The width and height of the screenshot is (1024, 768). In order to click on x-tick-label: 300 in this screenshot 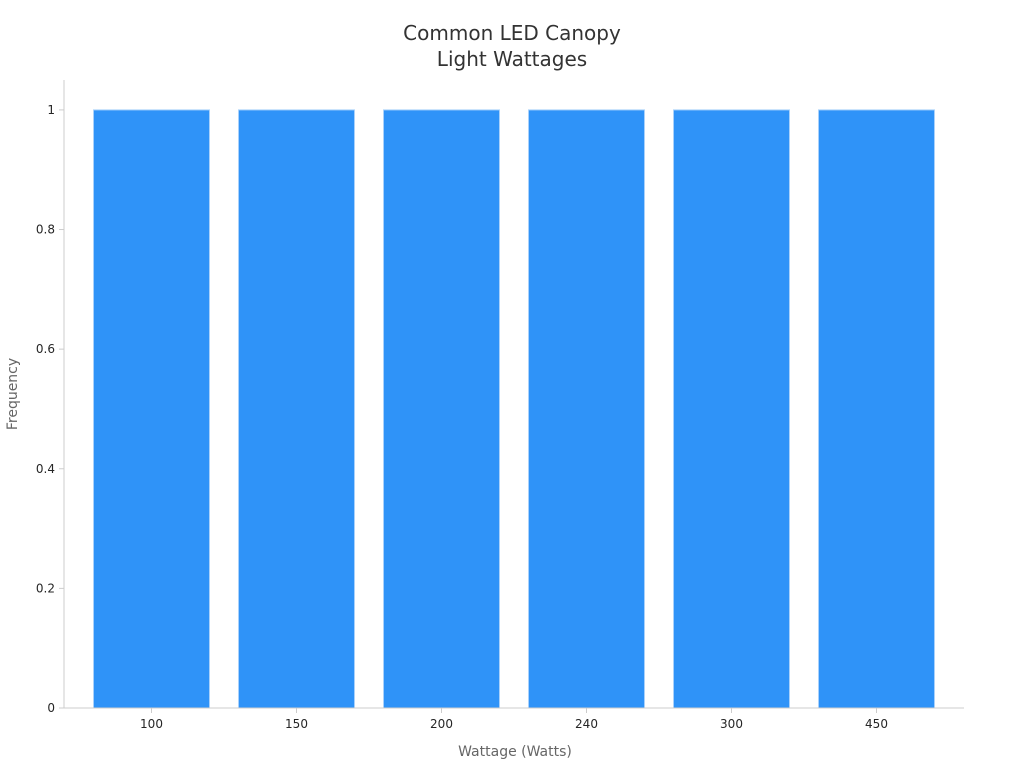, I will do `click(731, 724)`.